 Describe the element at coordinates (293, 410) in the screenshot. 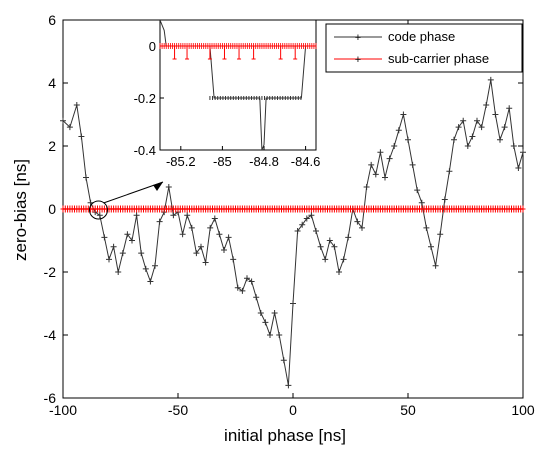

I see `x-tick-label: 0` at that location.